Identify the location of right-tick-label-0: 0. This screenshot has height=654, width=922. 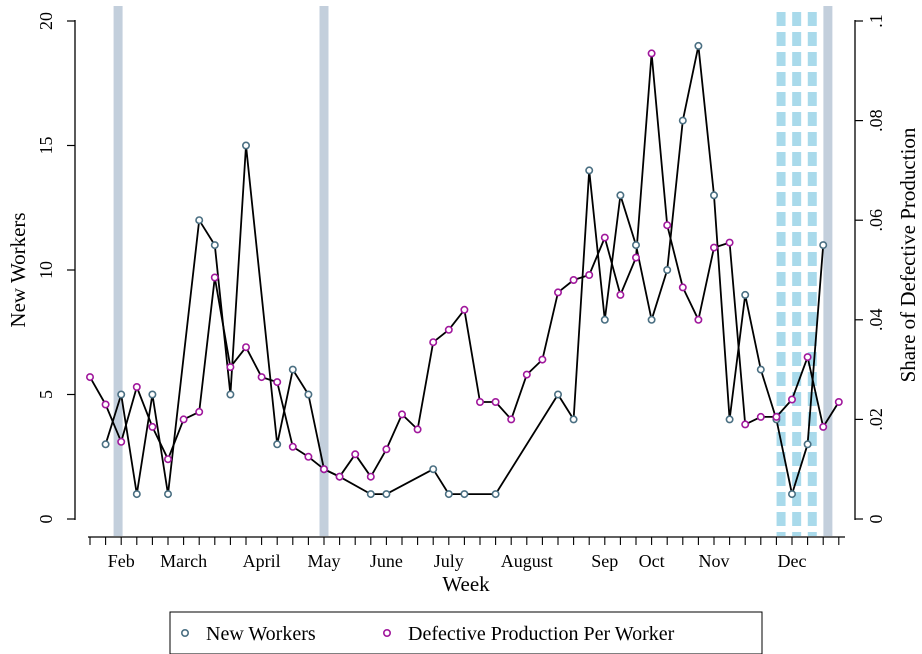
(876, 519).